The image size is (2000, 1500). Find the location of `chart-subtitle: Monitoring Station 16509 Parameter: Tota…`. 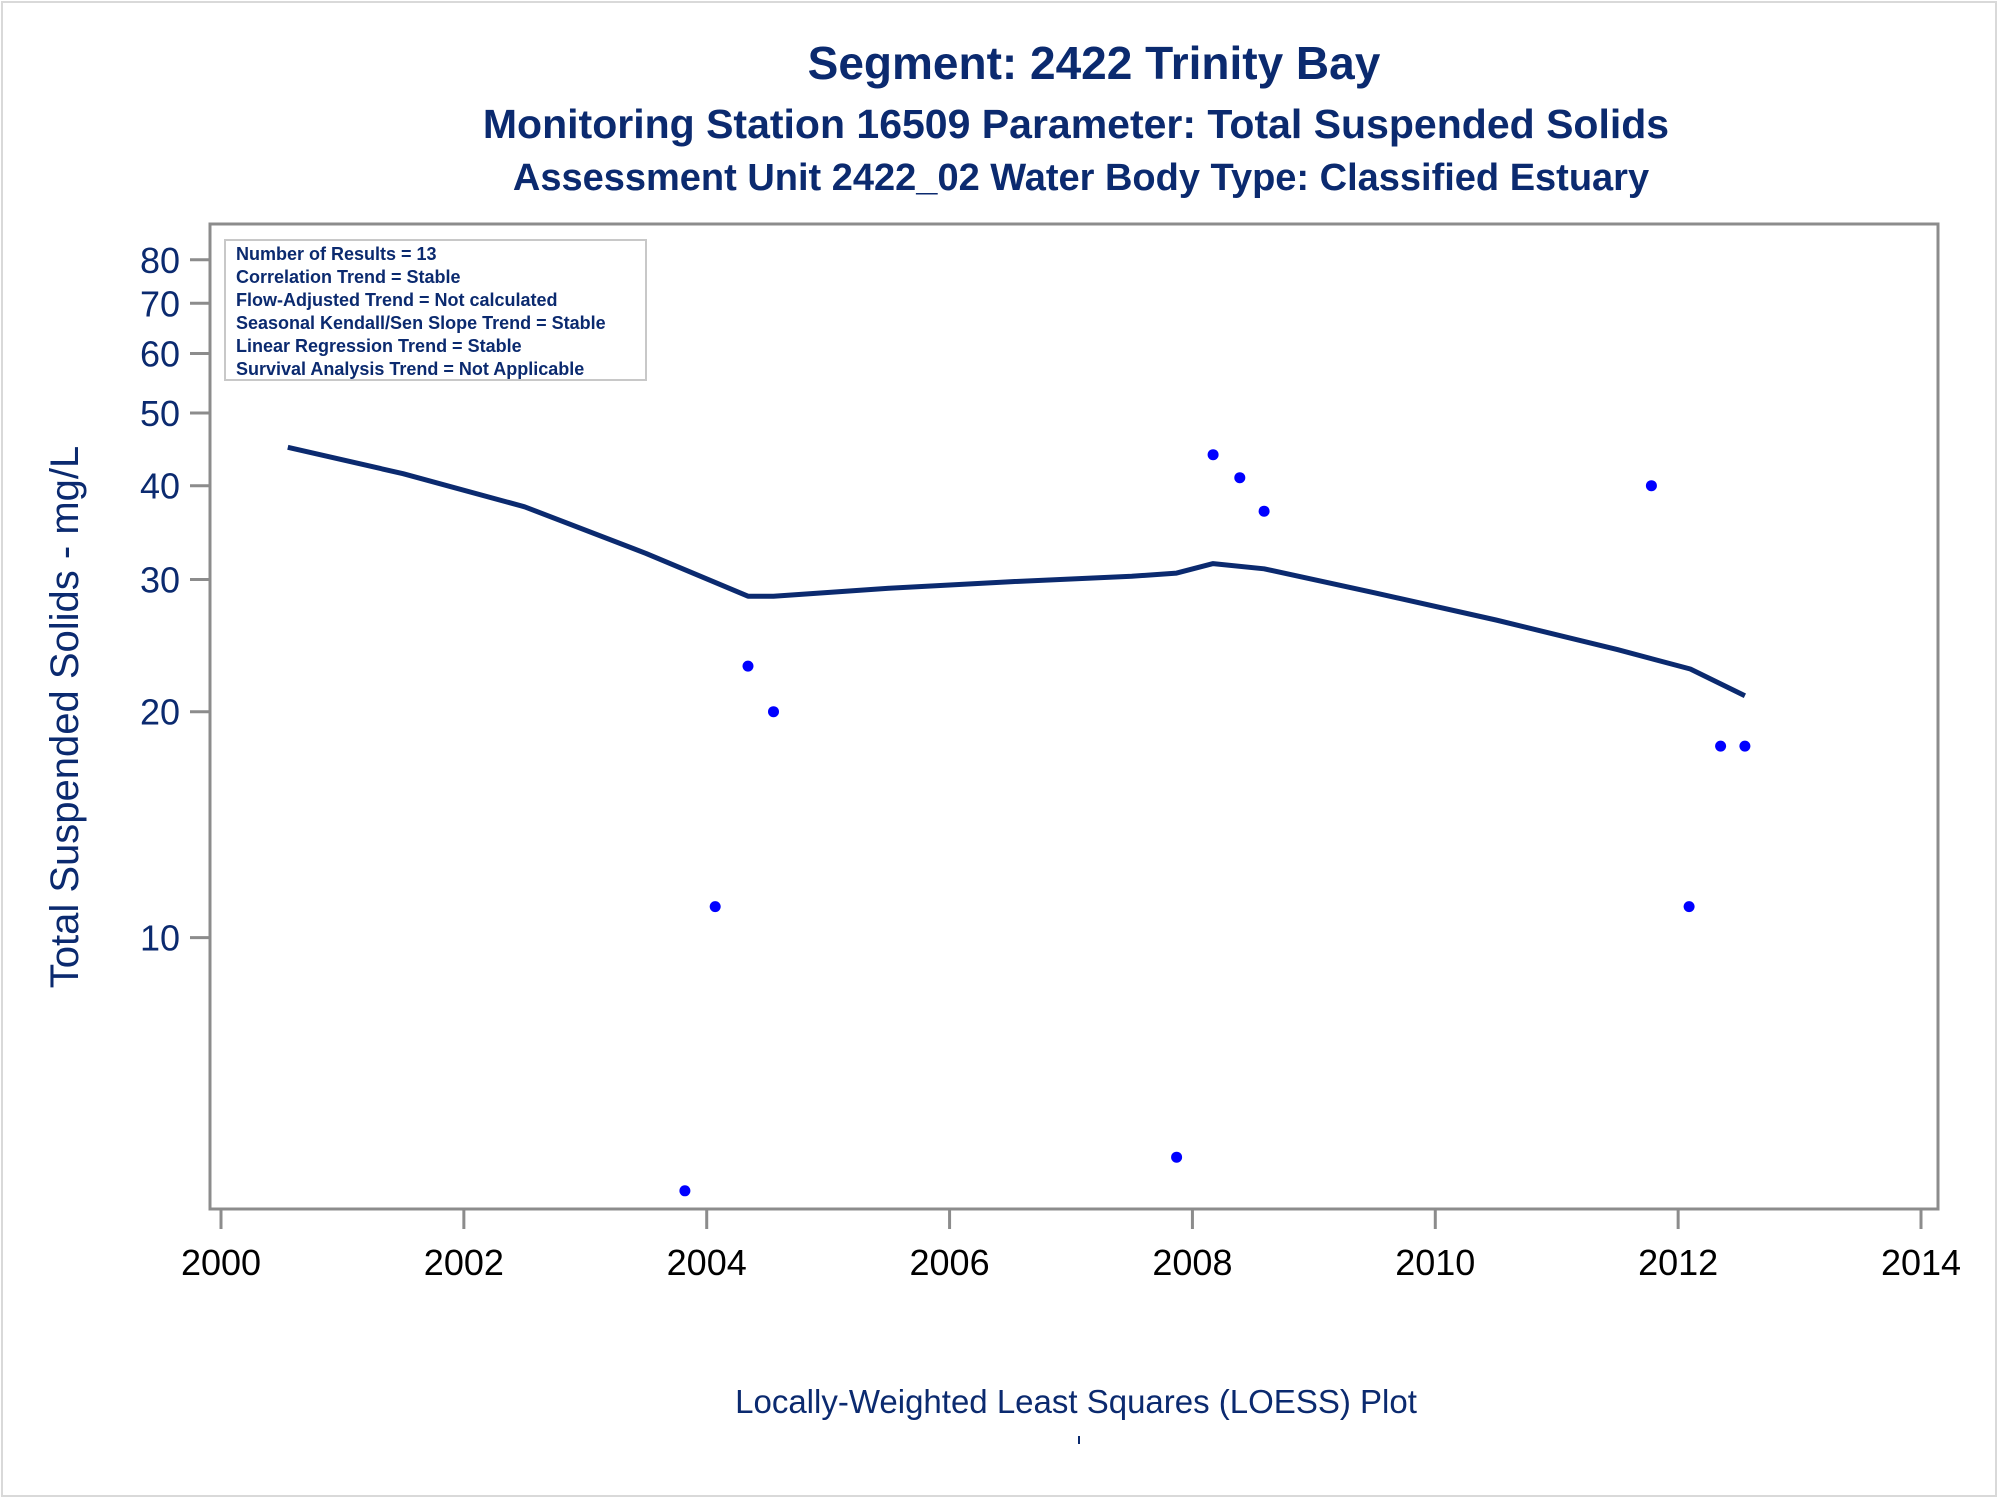

chart-subtitle: Monitoring Station 16509 Parameter: Tota… is located at coordinates (1076, 124).